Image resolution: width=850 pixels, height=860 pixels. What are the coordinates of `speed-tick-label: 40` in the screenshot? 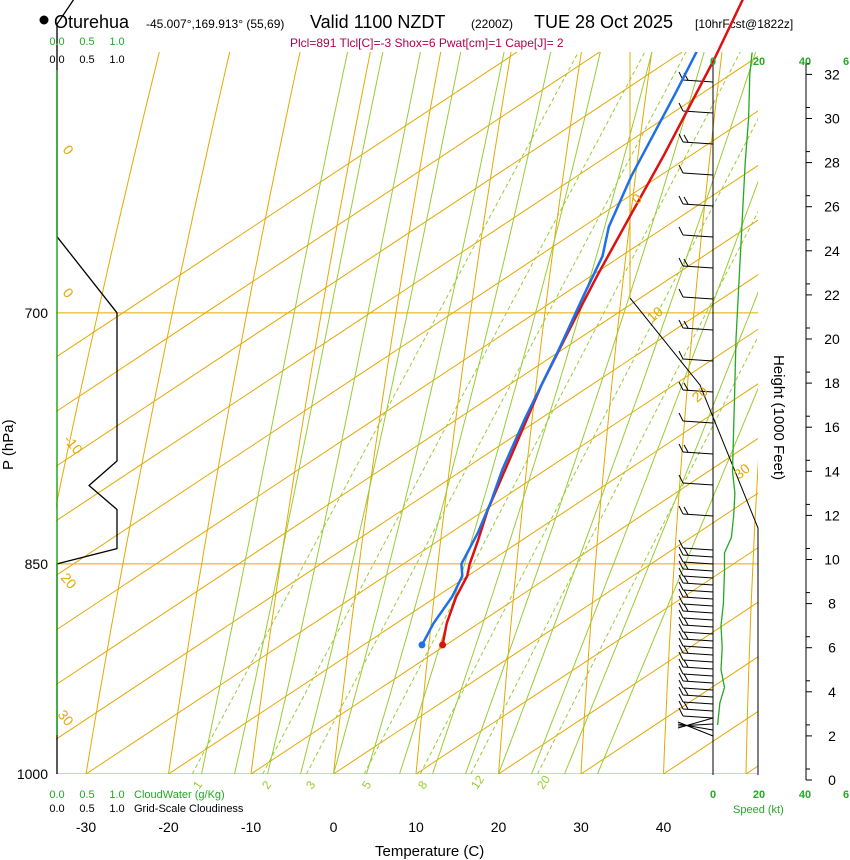 It's located at (805, 795).